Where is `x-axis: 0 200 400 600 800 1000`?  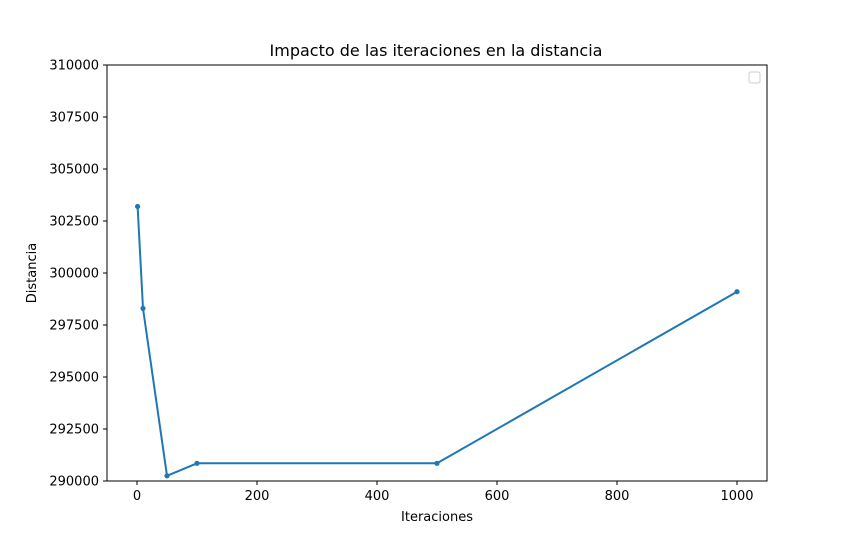 x-axis: 0 200 400 600 800 1000 is located at coordinates (443, 492).